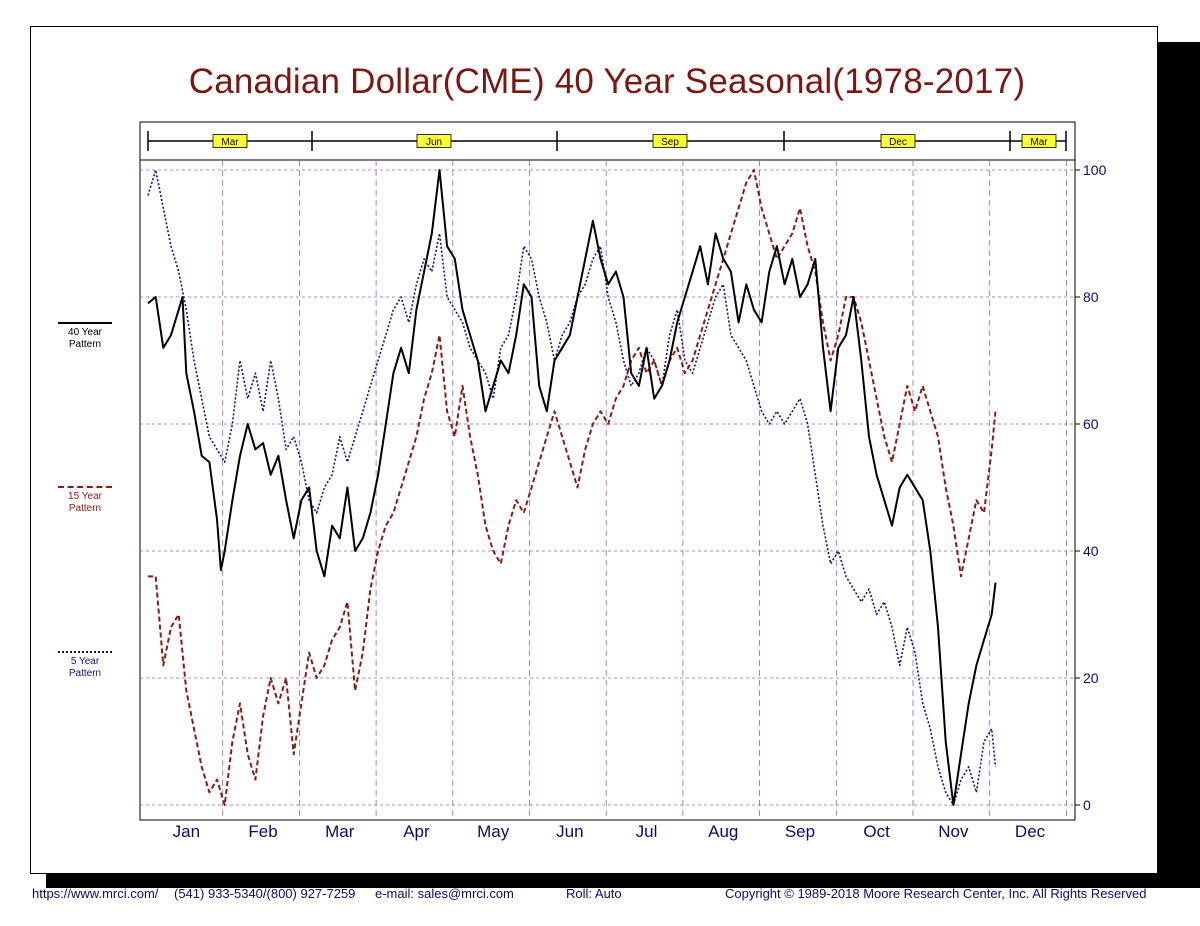  What do you see at coordinates (416, 831) in the screenshot?
I see `x-month-label: Apr` at bounding box center [416, 831].